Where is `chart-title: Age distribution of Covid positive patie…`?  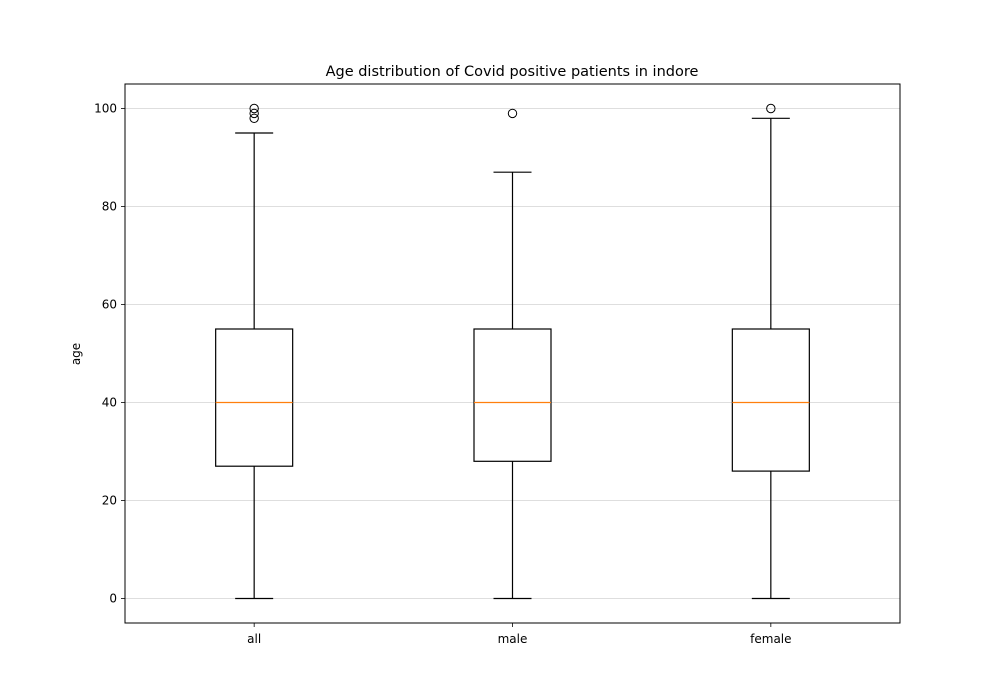
chart-title: Age distribution of Covid positive patie… is located at coordinates (512, 72).